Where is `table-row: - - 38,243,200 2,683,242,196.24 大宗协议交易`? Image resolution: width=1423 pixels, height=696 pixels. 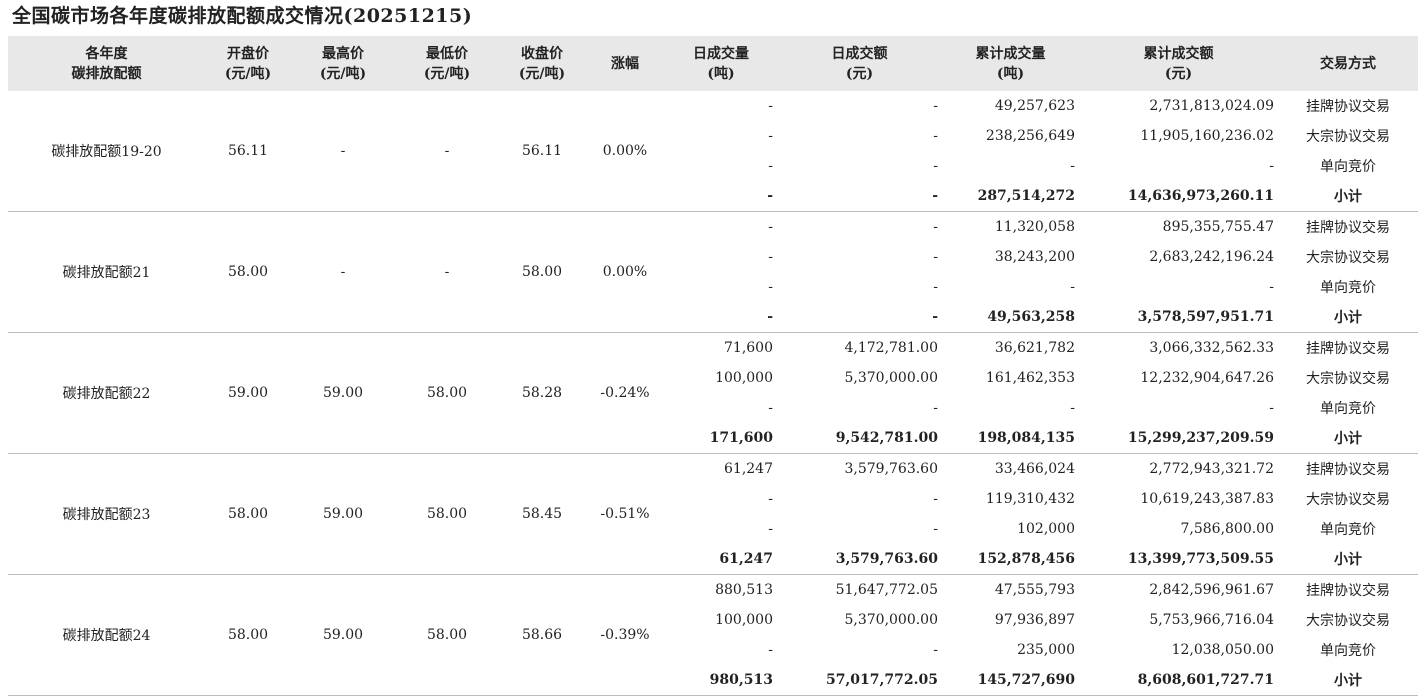
table-row: - - 38,243,200 2,683,242,196.24 大宗协议交易 is located at coordinates (713, 257).